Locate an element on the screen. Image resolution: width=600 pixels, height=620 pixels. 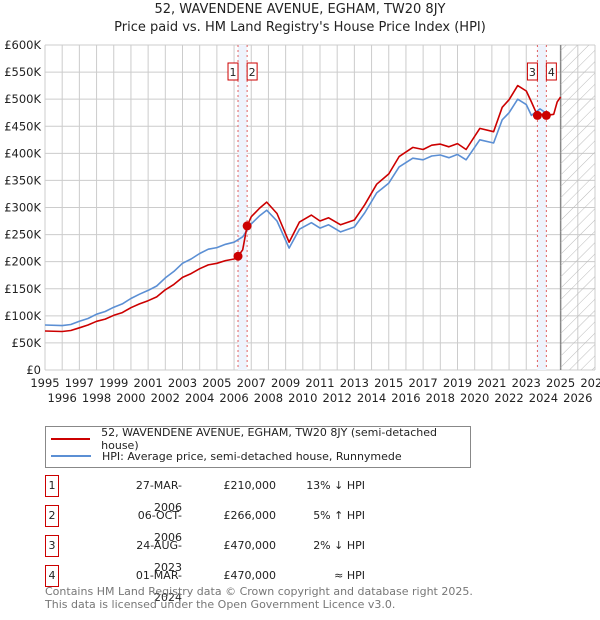
x-tick-label: 2003 is located at coordinates (182, 383).